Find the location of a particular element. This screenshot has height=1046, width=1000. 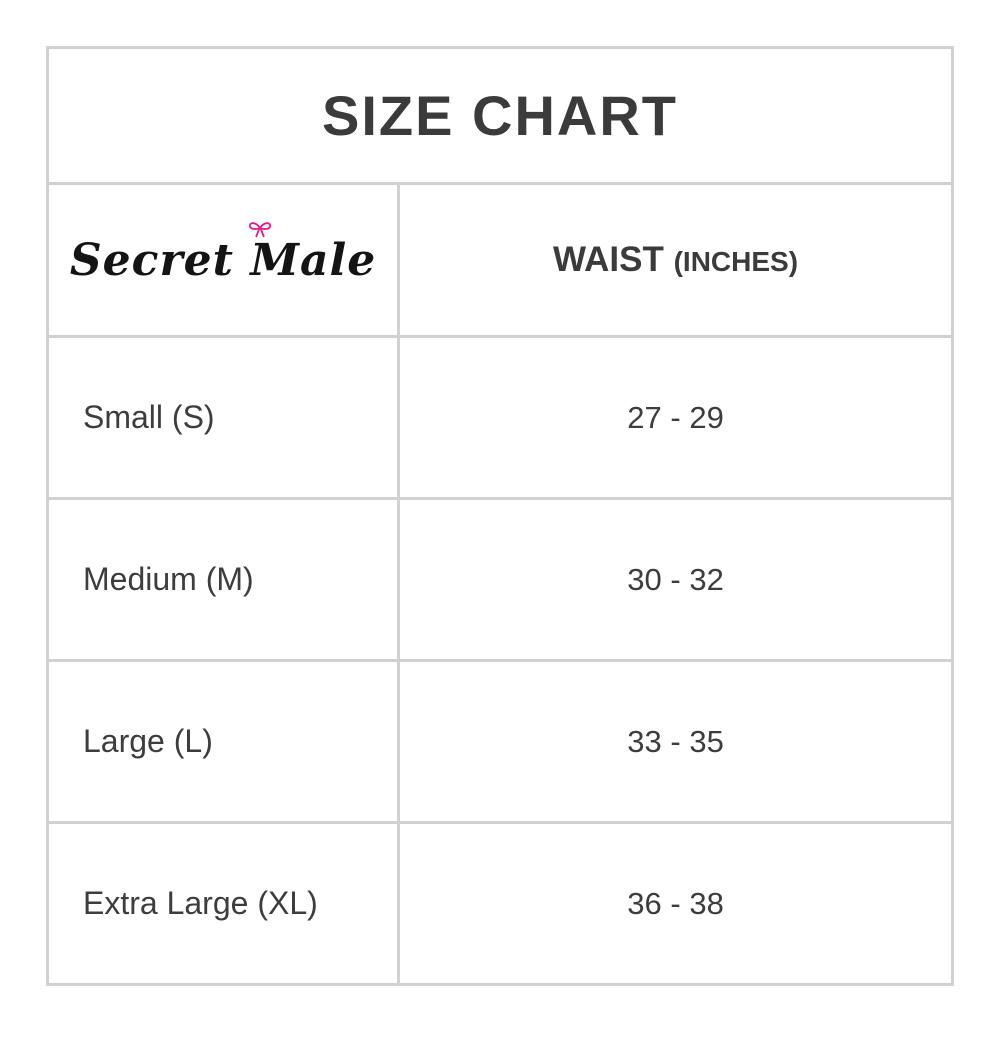

size-cell: Medium (M) is located at coordinates (223, 579).